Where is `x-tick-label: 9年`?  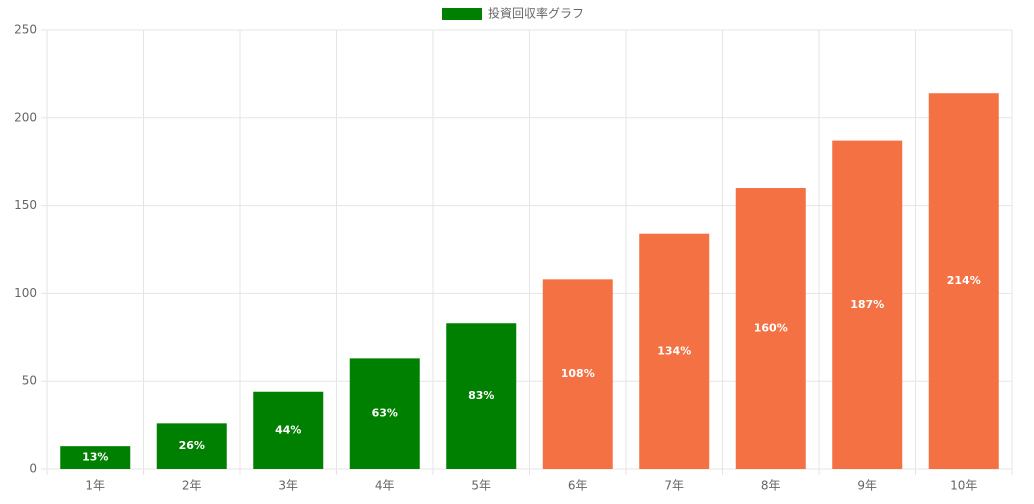
x-tick-label: 9年 is located at coordinates (867, 486).